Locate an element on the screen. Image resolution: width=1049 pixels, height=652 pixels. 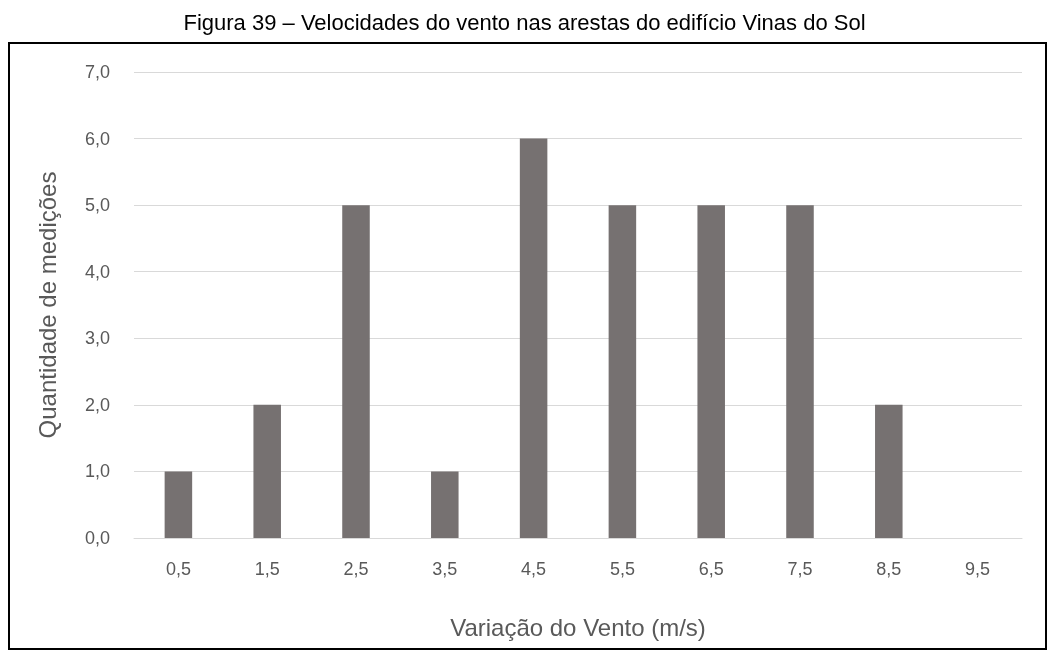
y-tick-label: 7,0 is located at coordinates (97, 72).